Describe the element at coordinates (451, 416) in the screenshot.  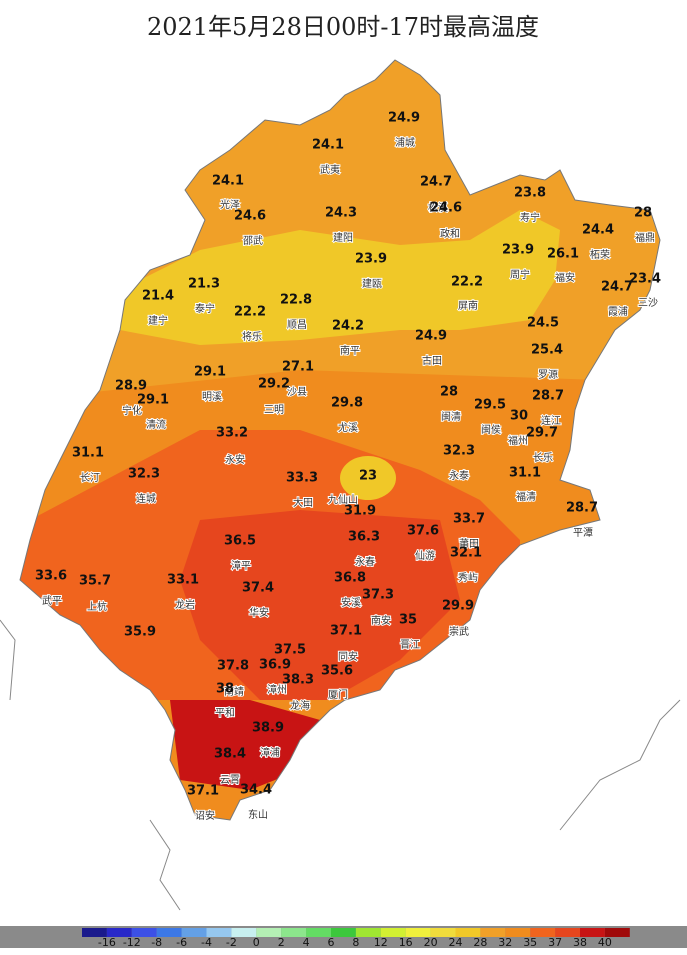
I see `place-name: 闽清` at that location.